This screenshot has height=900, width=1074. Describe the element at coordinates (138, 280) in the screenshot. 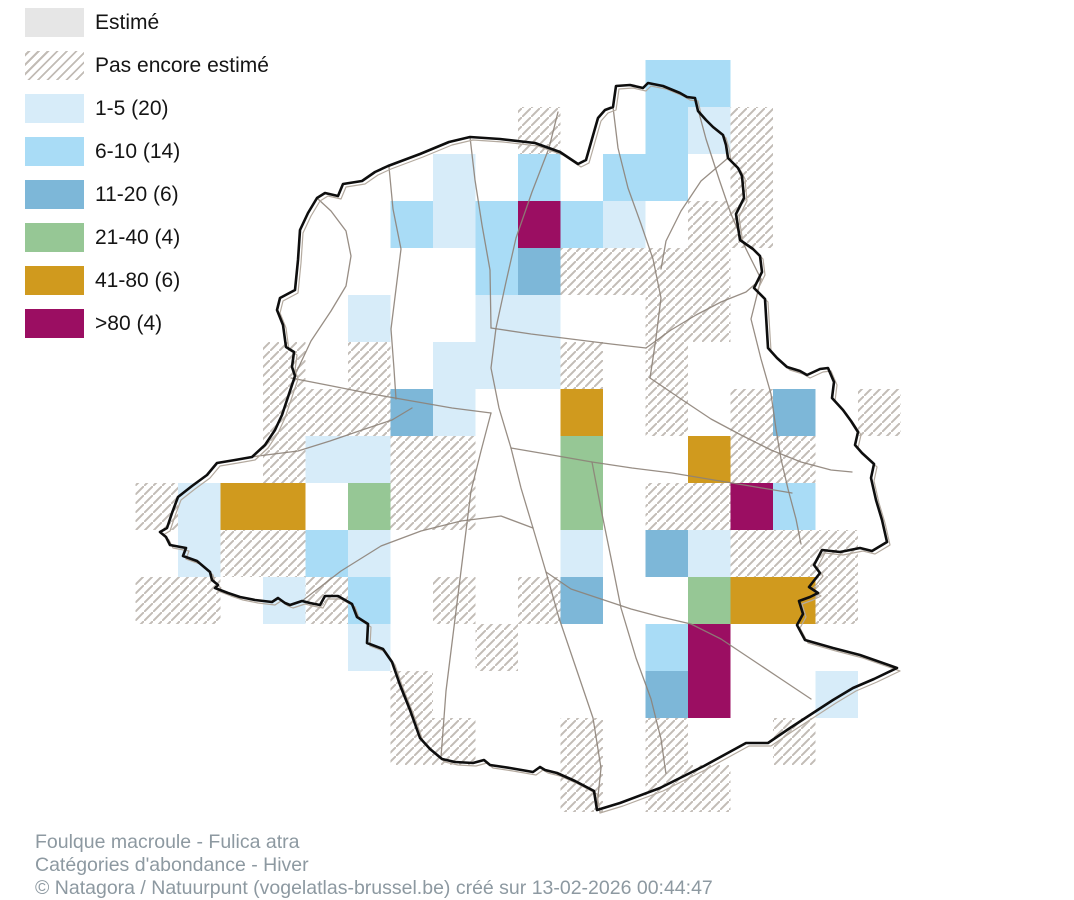

I see `legend-item-label: 41-80 (6)` at that location.